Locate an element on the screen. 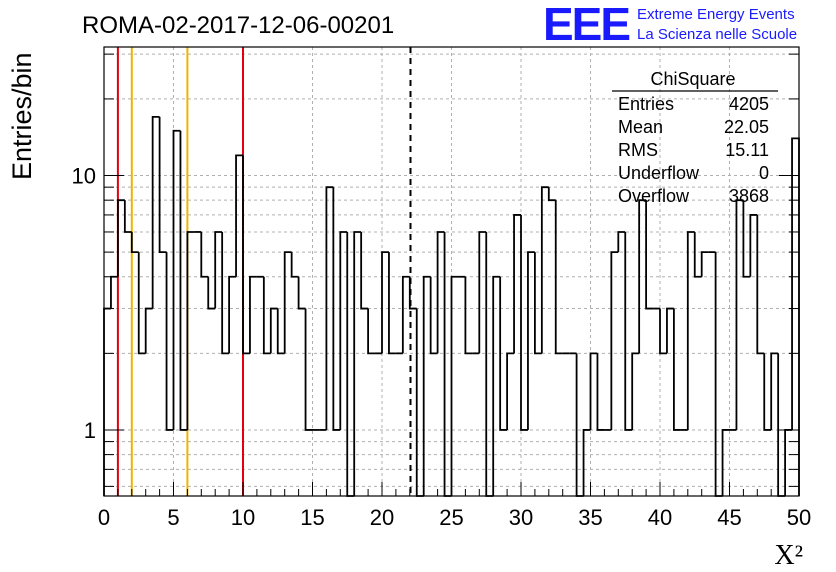  stats-label-rms: RMS is located at coordinates (638, 150).